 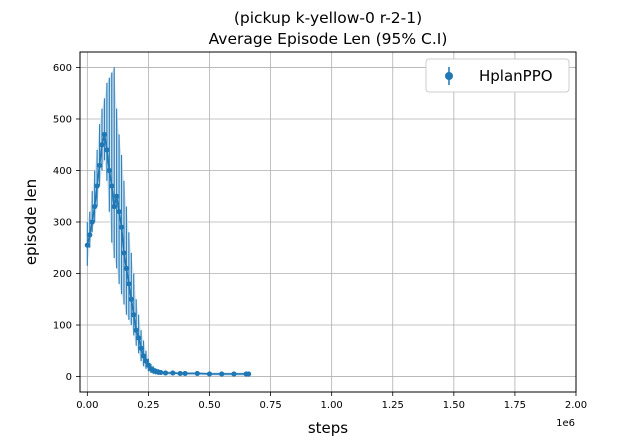 I want to click on x-tick-label: 1.75, so click(x=515, y=405).